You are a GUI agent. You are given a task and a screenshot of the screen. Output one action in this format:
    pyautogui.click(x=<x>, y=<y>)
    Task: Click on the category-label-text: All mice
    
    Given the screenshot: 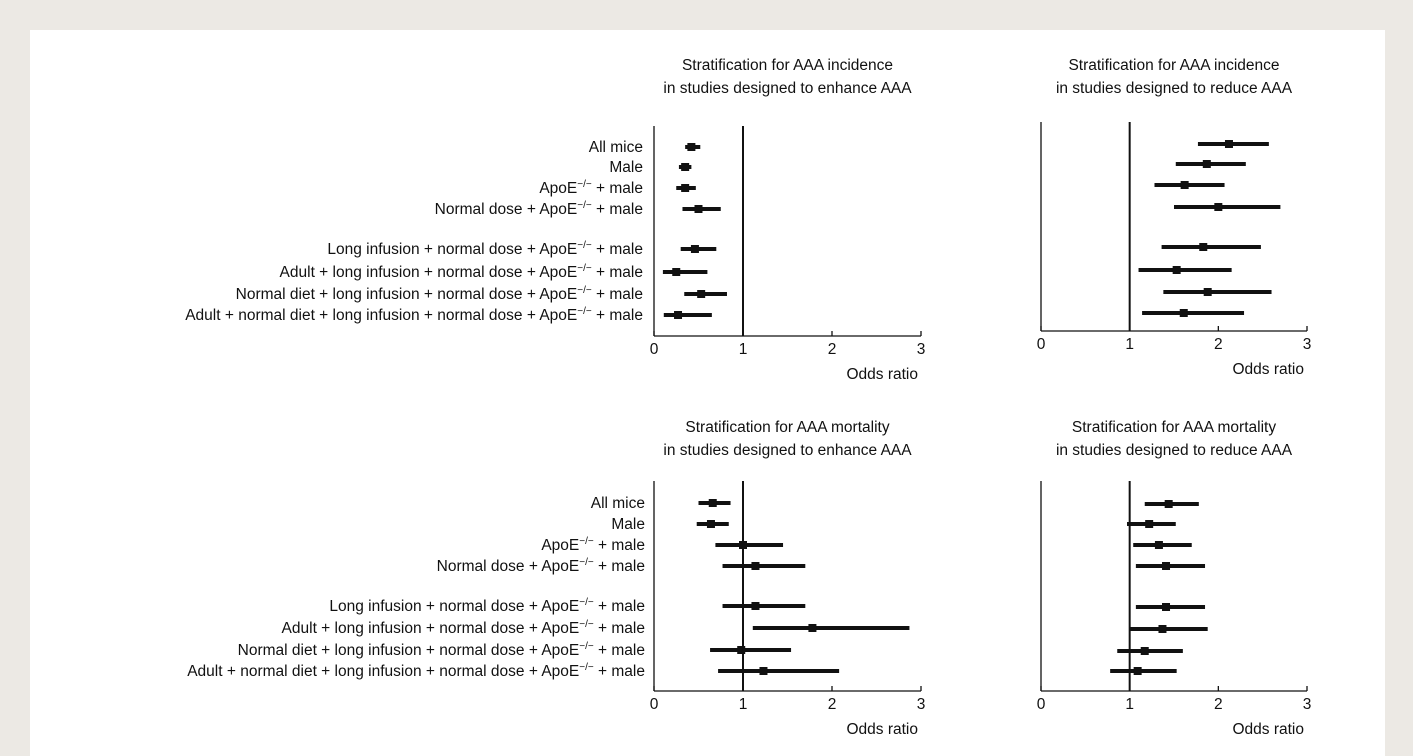 What is the action you would take?
    pyautogui.click(x=618, y=503)
    